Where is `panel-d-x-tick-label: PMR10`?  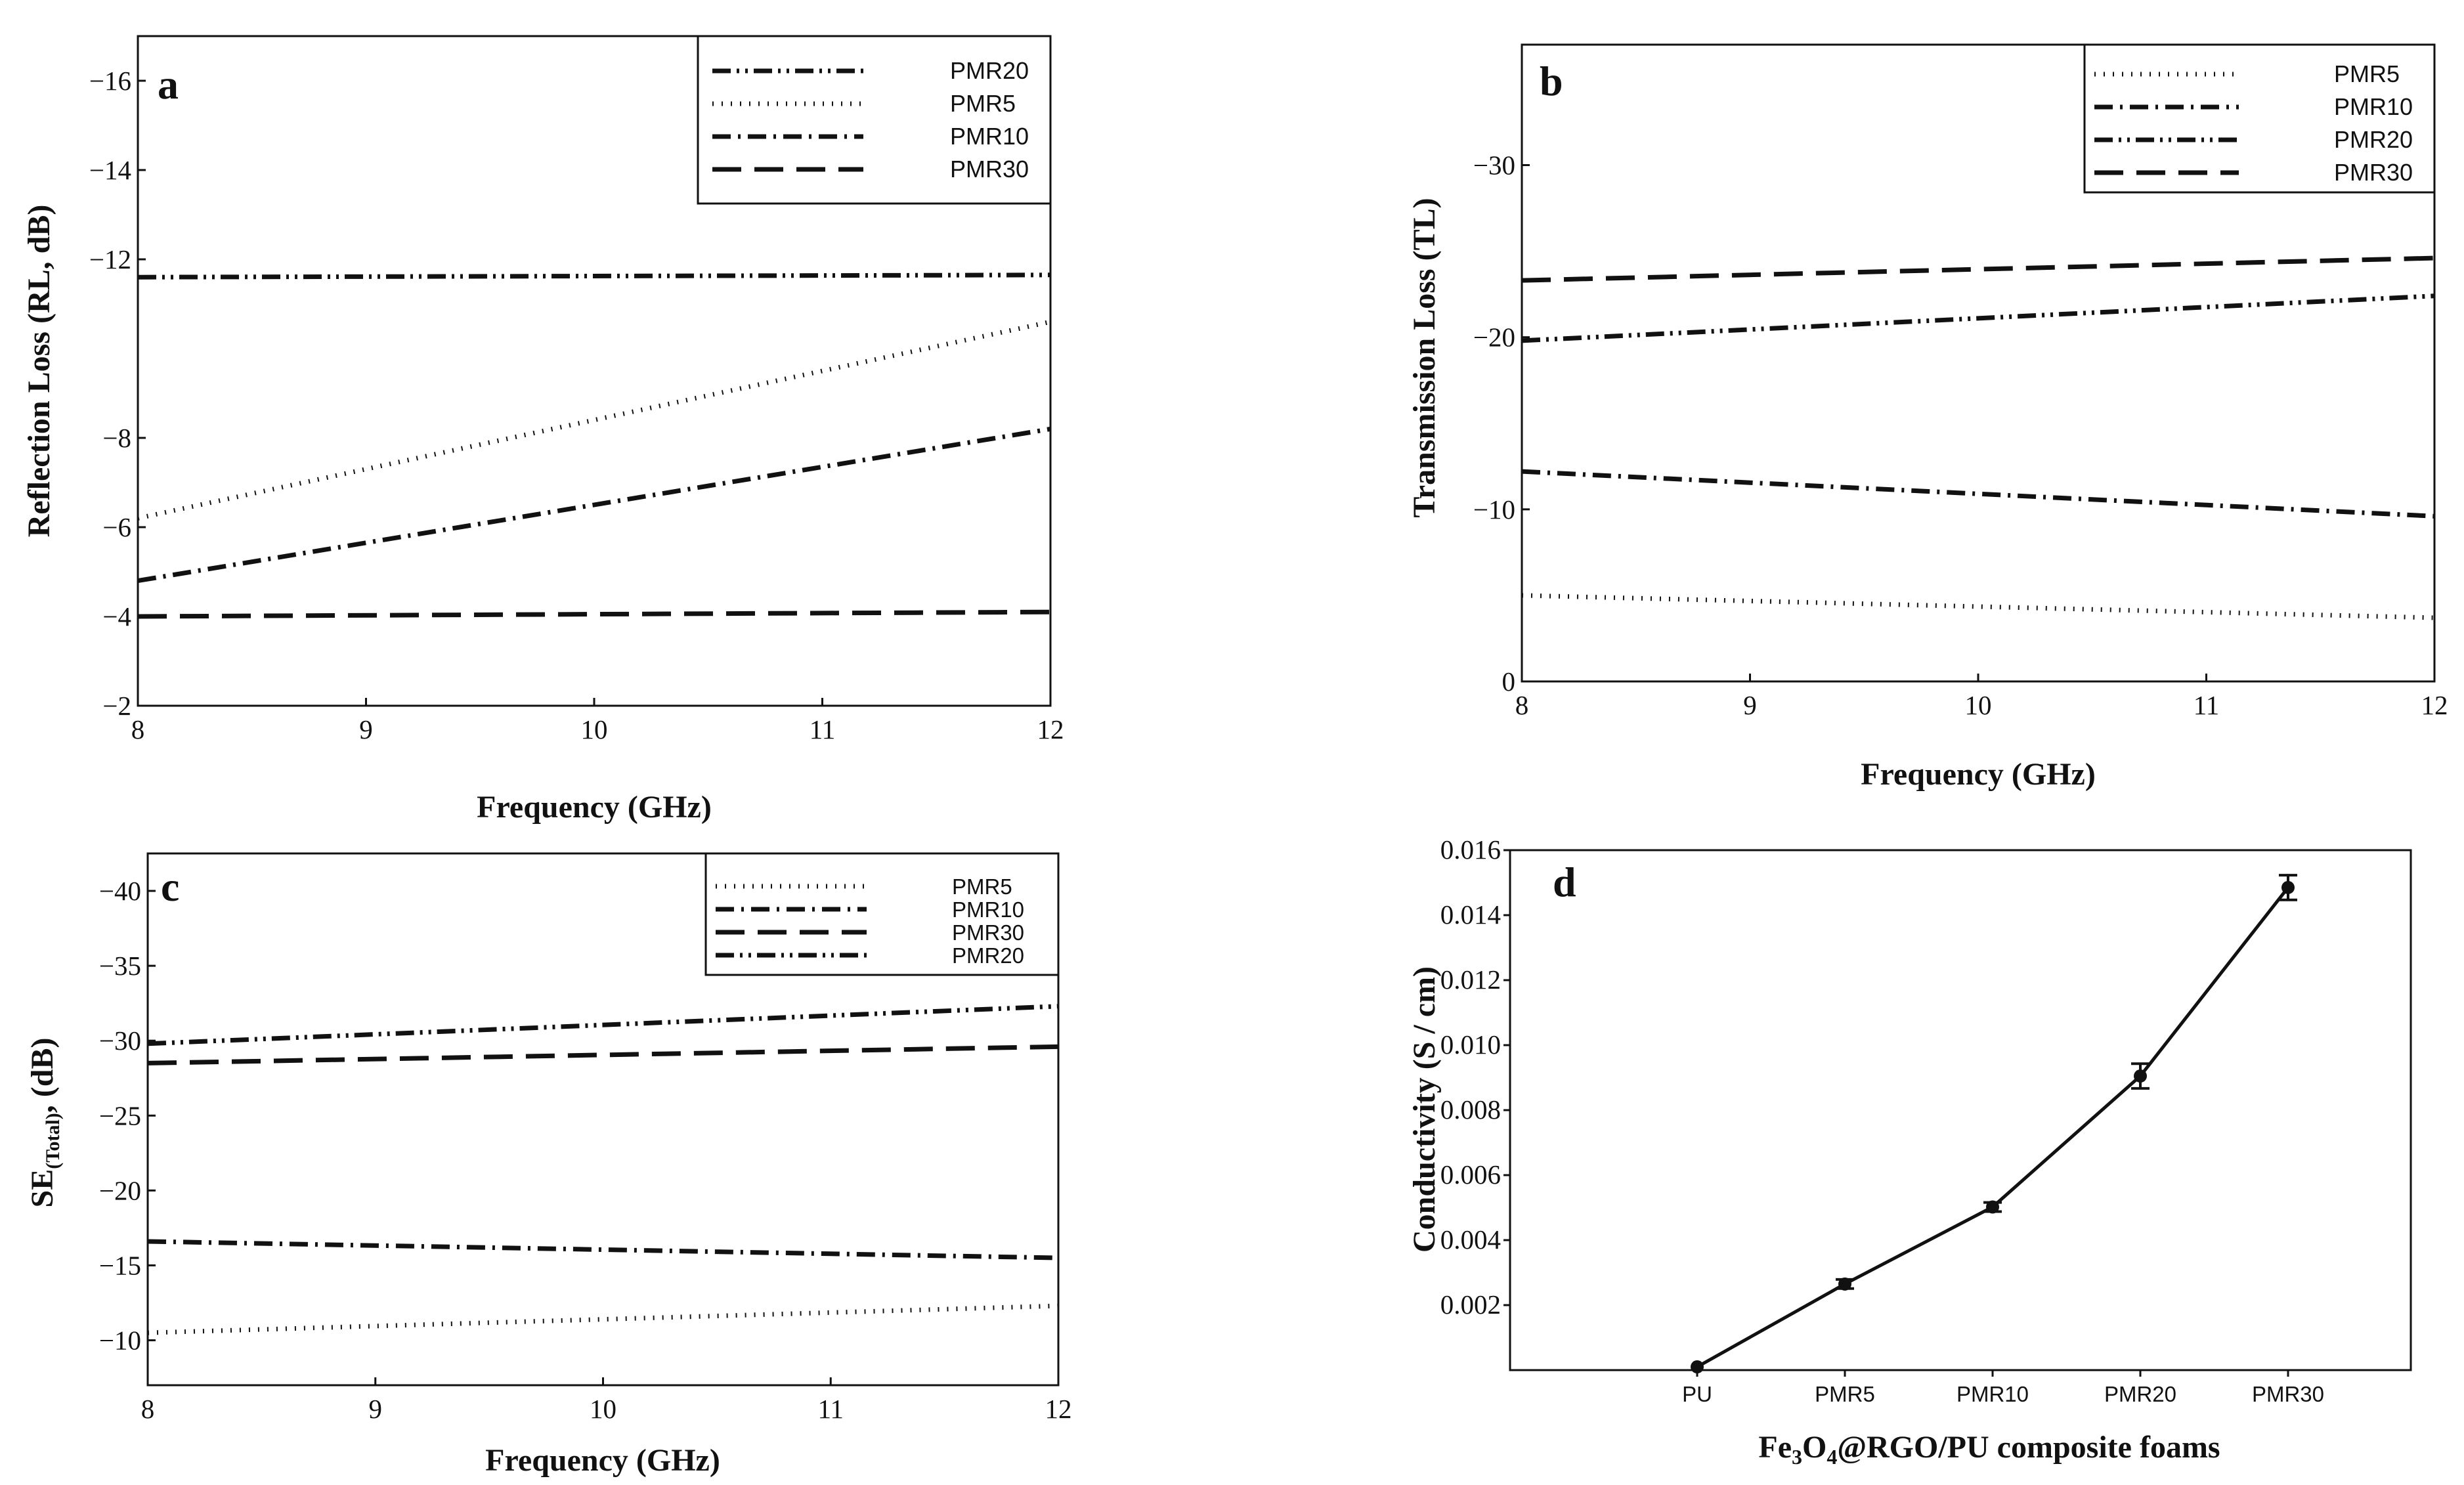 panel-d-x-tick-label: PMR10 is located at coordinates (1993, 1394).